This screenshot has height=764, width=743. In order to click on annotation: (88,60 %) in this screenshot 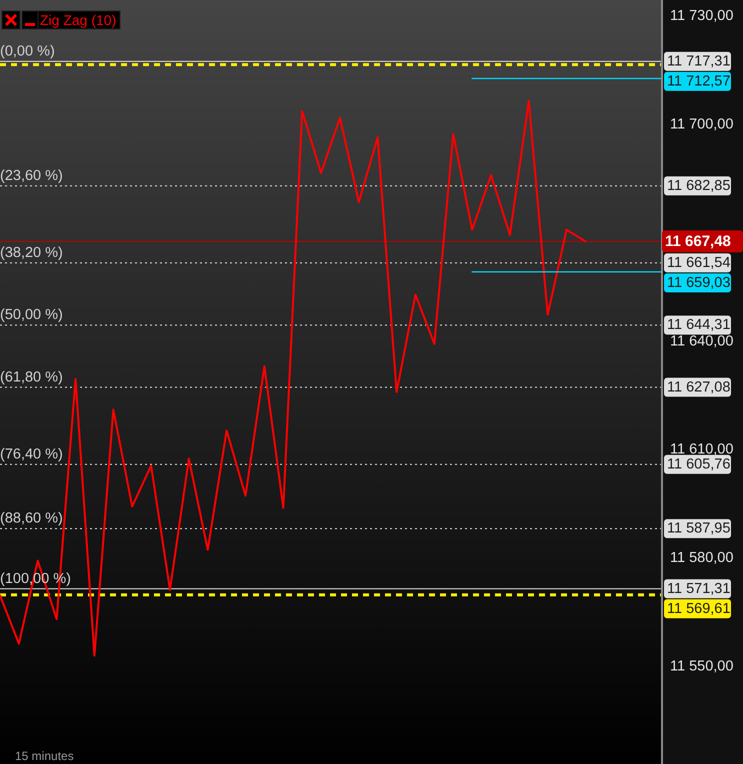, I will do `click(31, 518)`.